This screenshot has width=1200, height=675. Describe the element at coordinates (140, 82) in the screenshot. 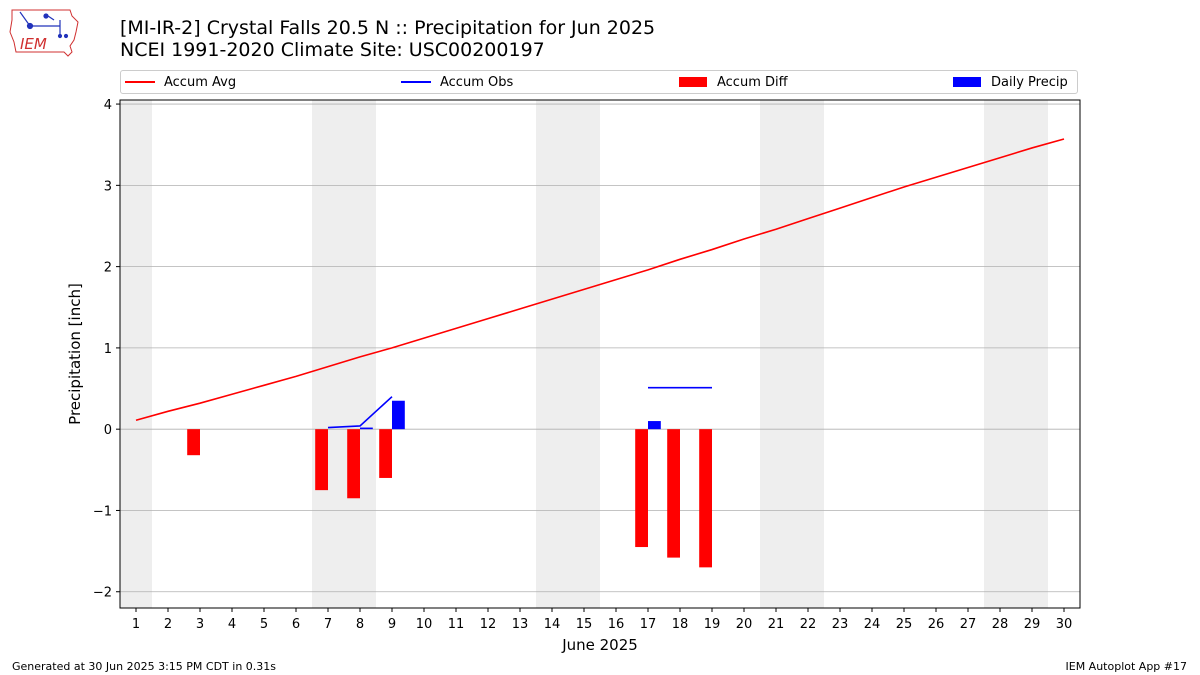

I see `legend-swatch-accum-avg` at that location.